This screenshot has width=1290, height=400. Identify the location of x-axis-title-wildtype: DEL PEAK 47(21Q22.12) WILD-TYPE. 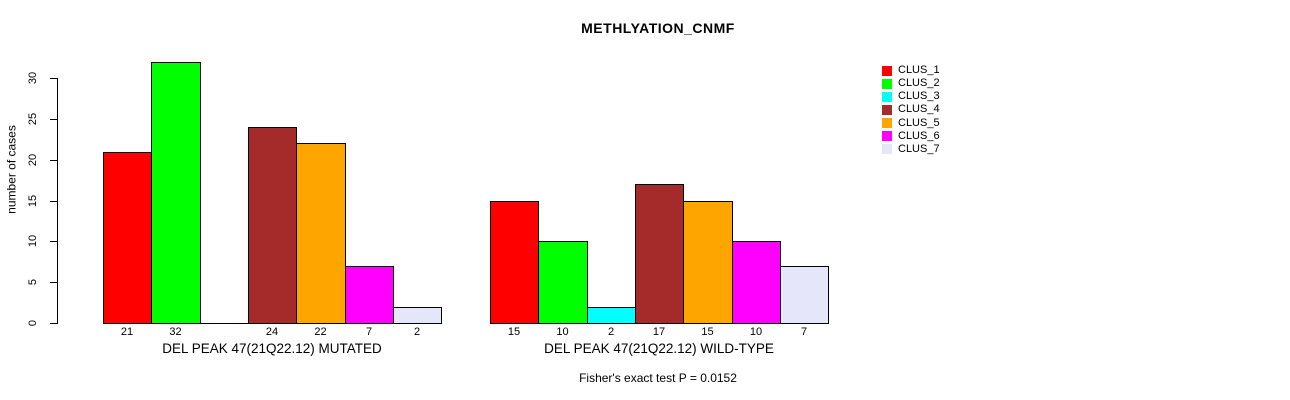
(659, 348).